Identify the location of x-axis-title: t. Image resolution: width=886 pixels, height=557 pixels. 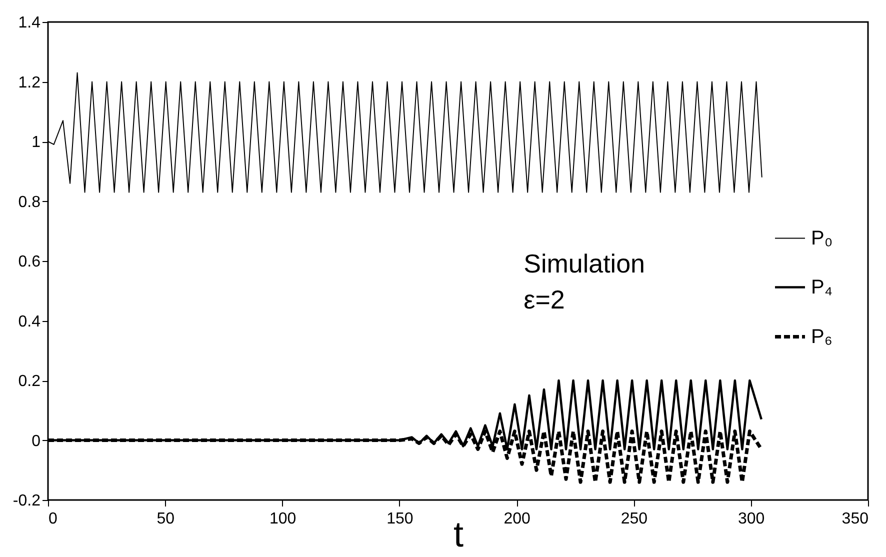
(458, 534).